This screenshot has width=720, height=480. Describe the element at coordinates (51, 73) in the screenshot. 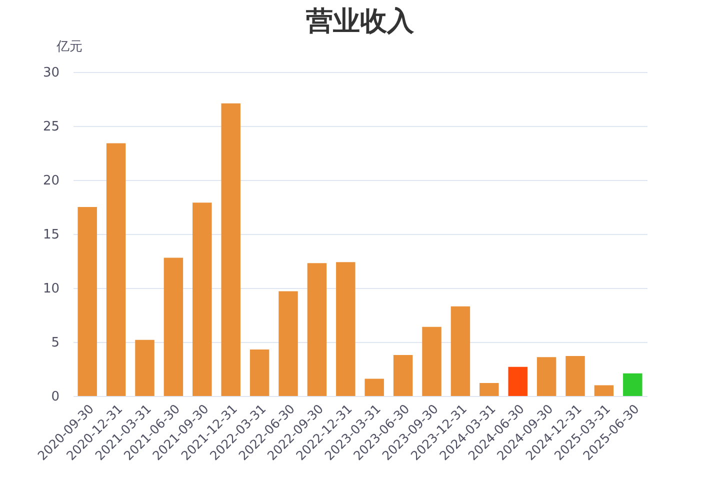

I see `y-tick-label: 30` at that location.